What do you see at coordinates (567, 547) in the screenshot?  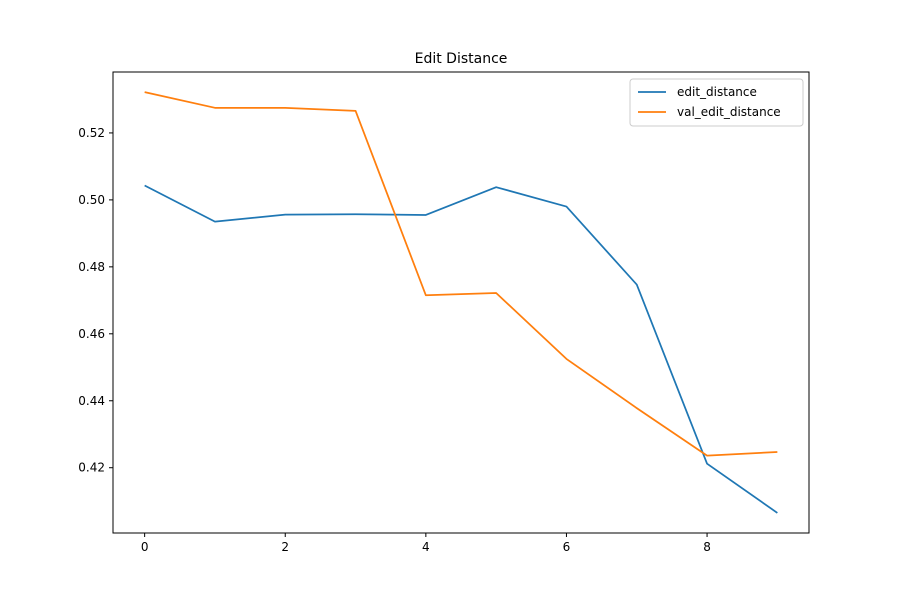 I see `x-tick-label: 6` at bounding box center [567, 547].